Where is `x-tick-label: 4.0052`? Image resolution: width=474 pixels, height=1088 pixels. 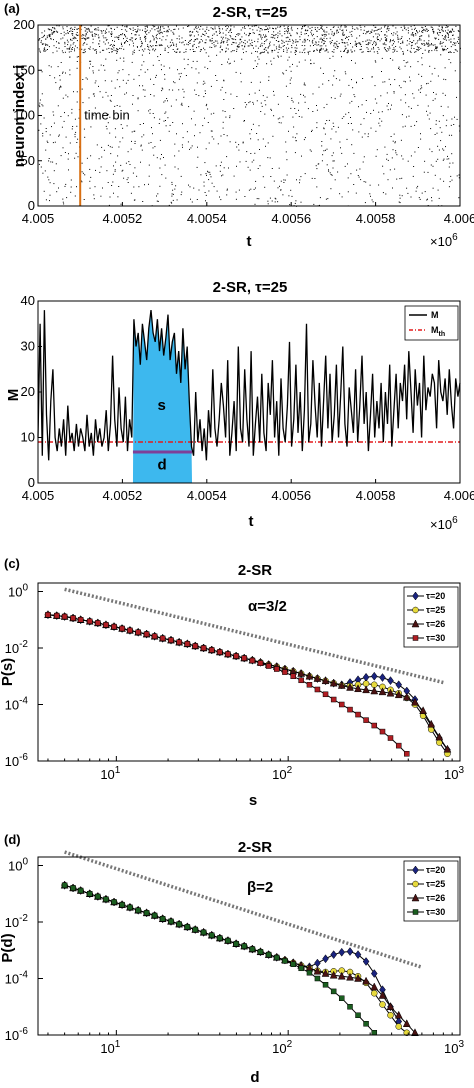 x-tick-label: 4.0052 is located at coordinates (123, 218).